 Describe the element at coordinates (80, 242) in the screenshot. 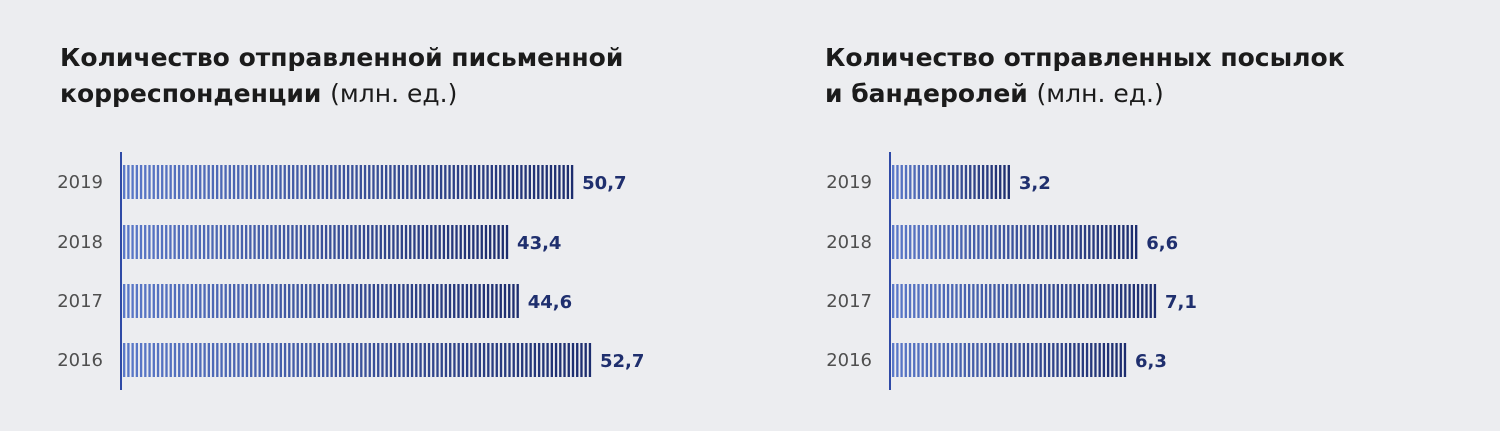

I see `letters-year-label: 2018` at that location.